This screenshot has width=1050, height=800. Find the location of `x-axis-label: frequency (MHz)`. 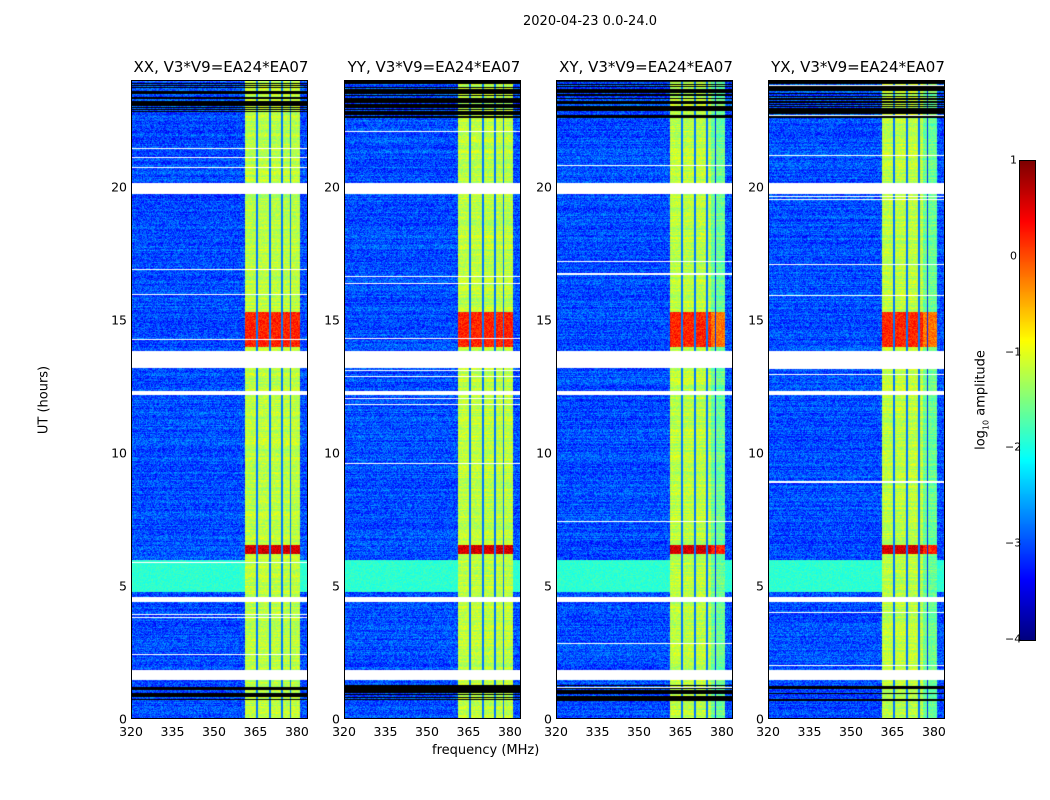

x-axis-label: frequency (MHz) is located at coordinates (486, 750).